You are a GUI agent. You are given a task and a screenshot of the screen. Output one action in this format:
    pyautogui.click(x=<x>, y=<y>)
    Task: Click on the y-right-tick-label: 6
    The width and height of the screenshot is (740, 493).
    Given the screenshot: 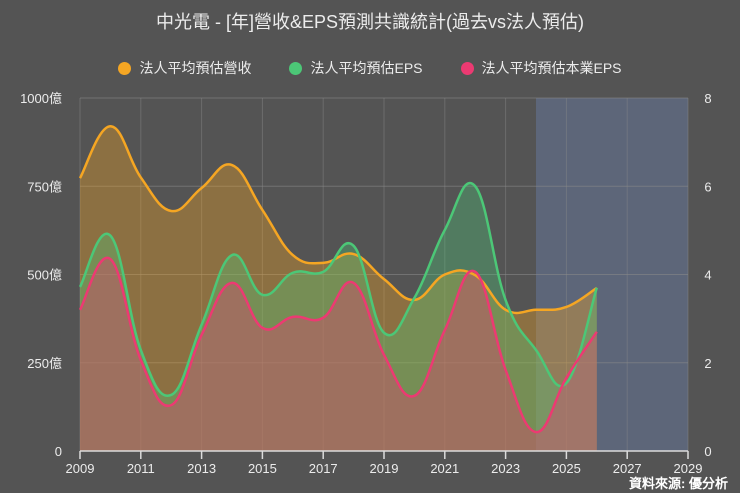 What is the action you would take?
    pyautogui.click(x=707, y=186)
    